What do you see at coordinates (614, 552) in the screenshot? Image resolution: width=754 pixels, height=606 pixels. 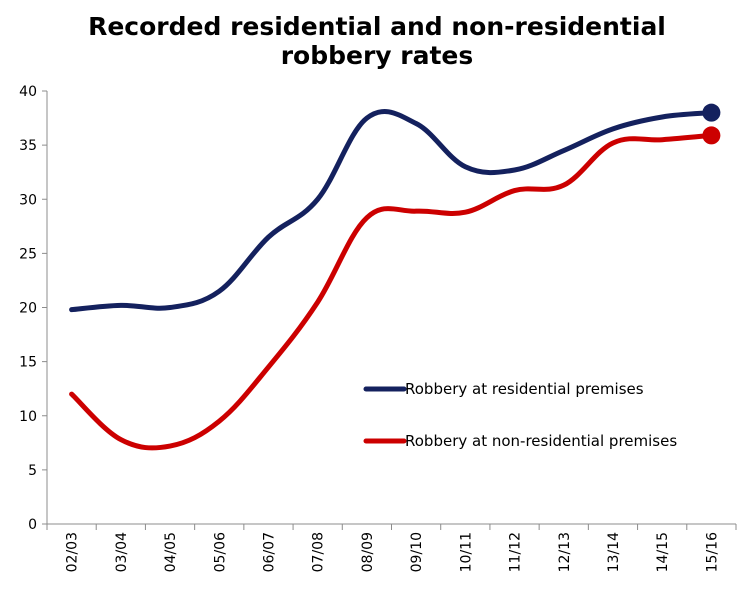 I see `x-tick-label: 13/14` at bounding box center [614, 552].